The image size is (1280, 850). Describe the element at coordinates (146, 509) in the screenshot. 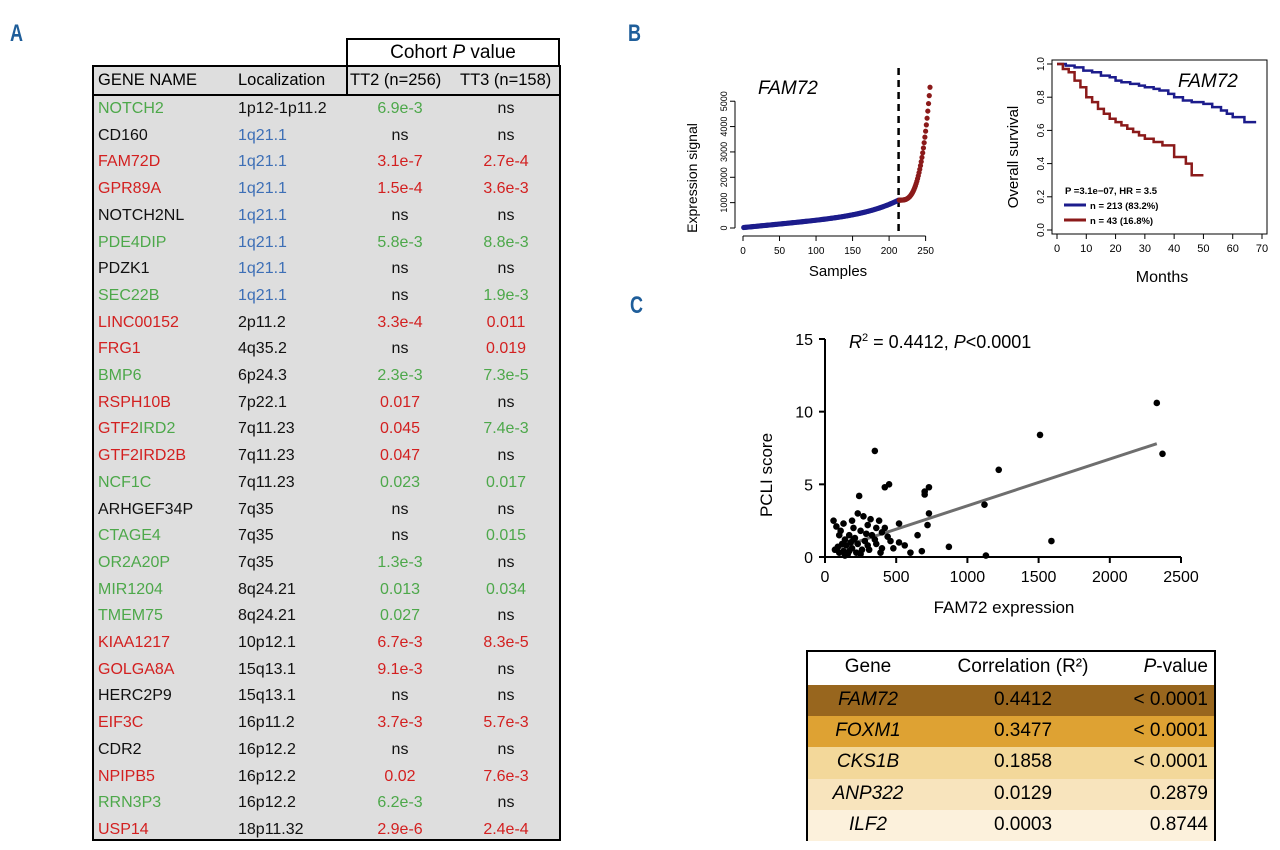

I see `gene-name: ARHGEF34P` at that location.